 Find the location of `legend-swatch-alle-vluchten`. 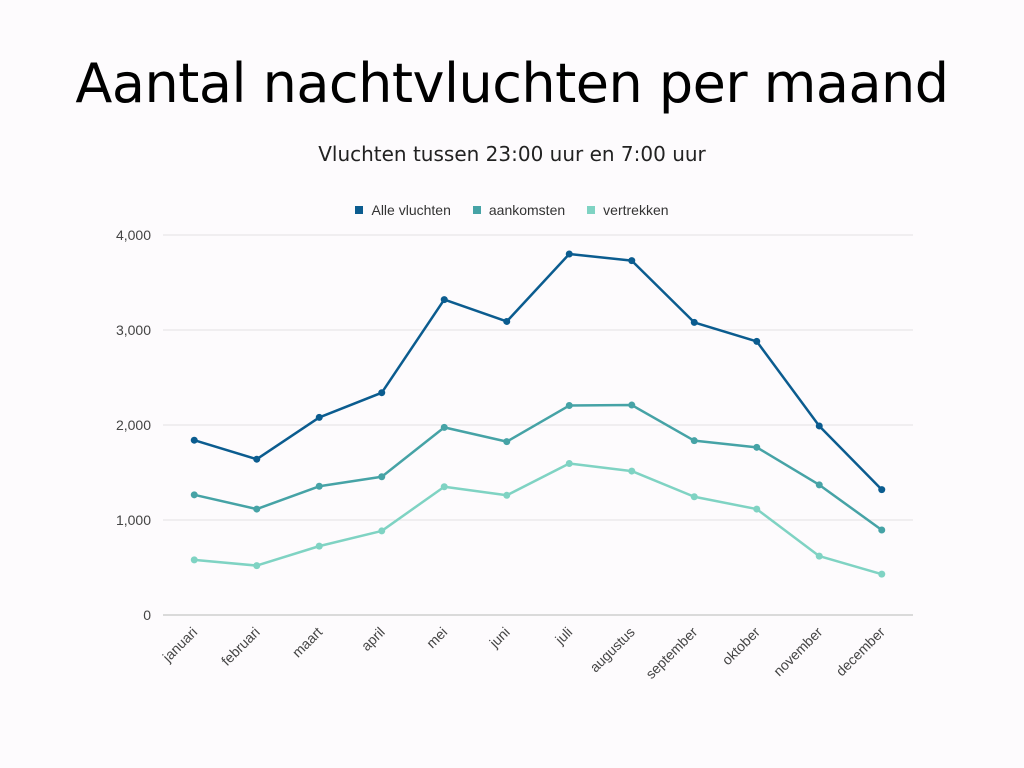

legend-swatch-alle-vluchten is located at coordinates (359, 210).